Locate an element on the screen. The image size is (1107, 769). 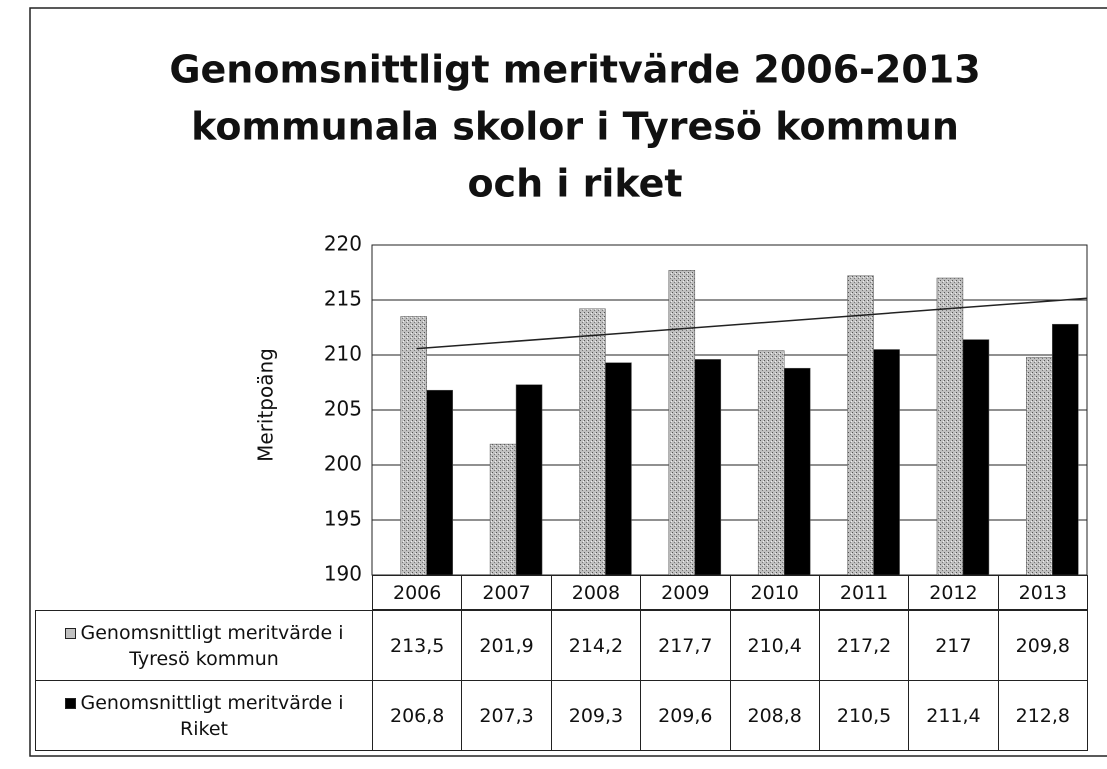
data-label: 209,3 is located at coordinates (596, 715).